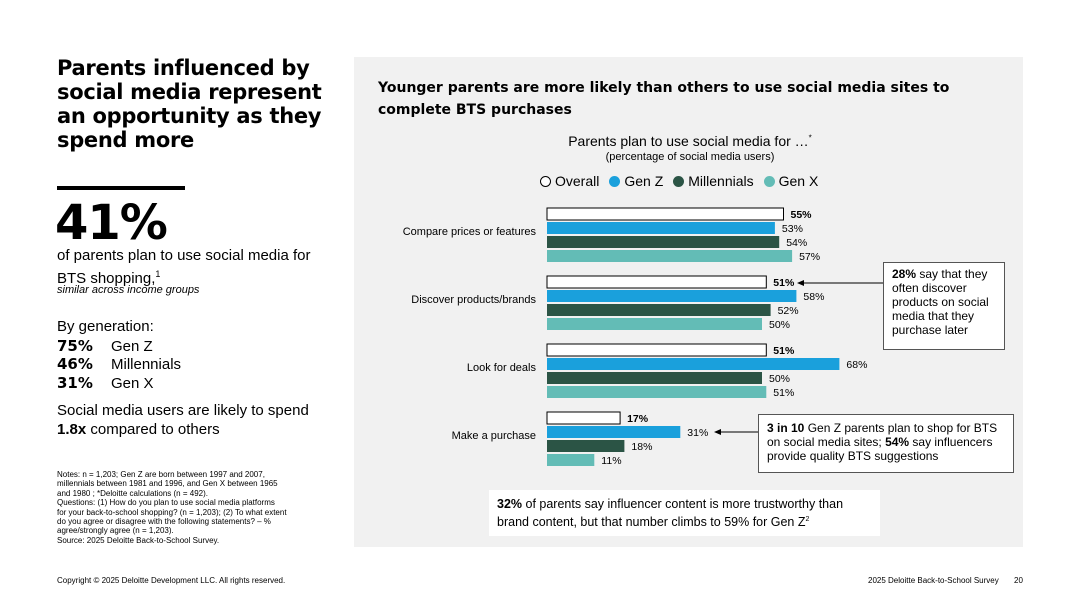 This screenshot has width=1080, height=608. What do you see at coordinates (473, 300) in the screenshot?
I see `category-label: Discover products/brands` at bounding box center [473, 300].